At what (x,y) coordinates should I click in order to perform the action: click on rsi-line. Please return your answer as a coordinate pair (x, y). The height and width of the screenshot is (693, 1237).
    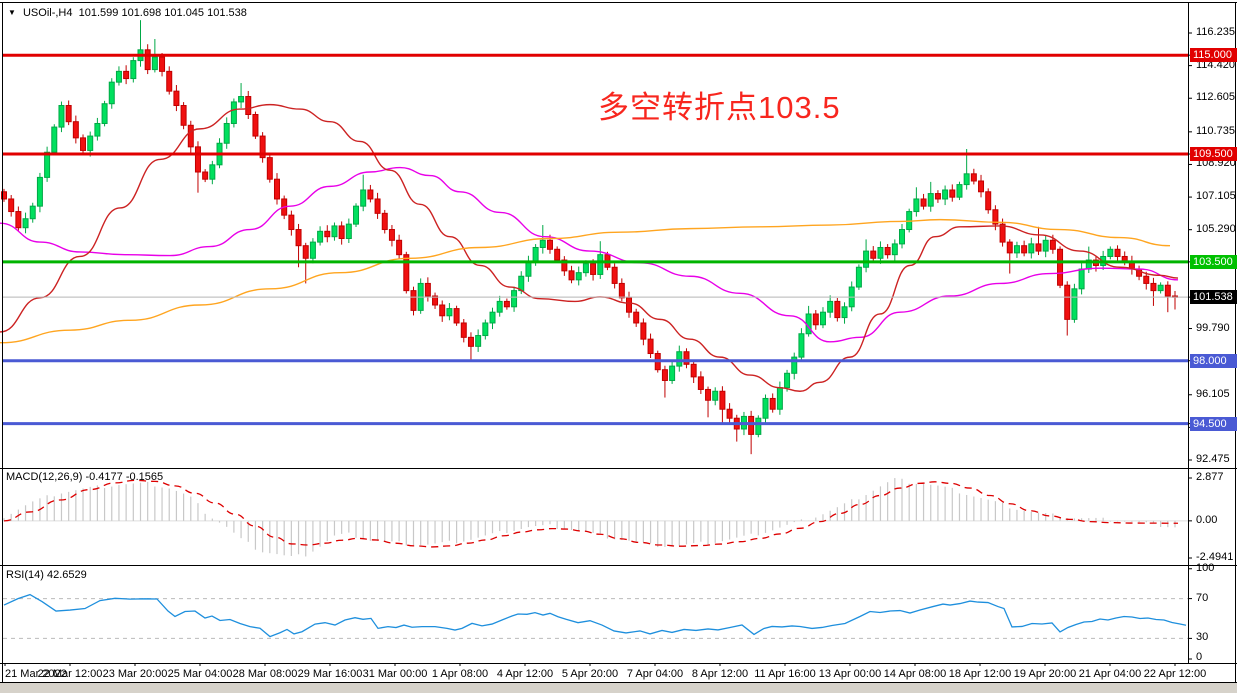
    Looking at the image, I should click on (595, 615).